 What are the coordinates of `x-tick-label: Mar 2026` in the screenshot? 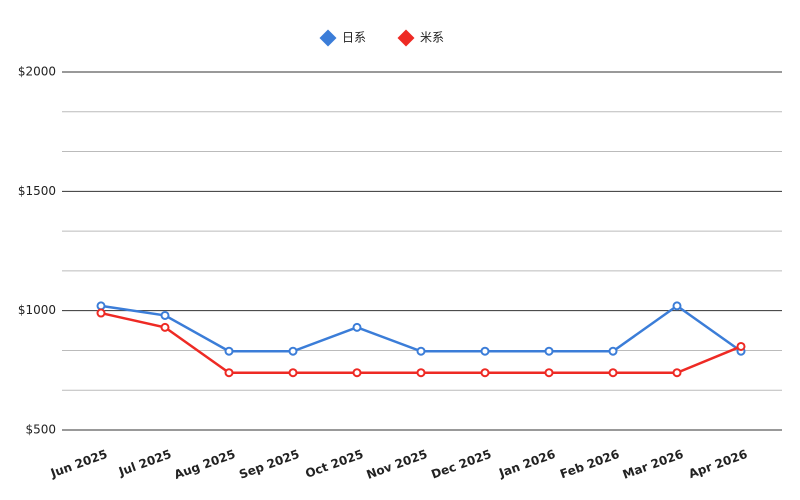 It's located at (653, 464).